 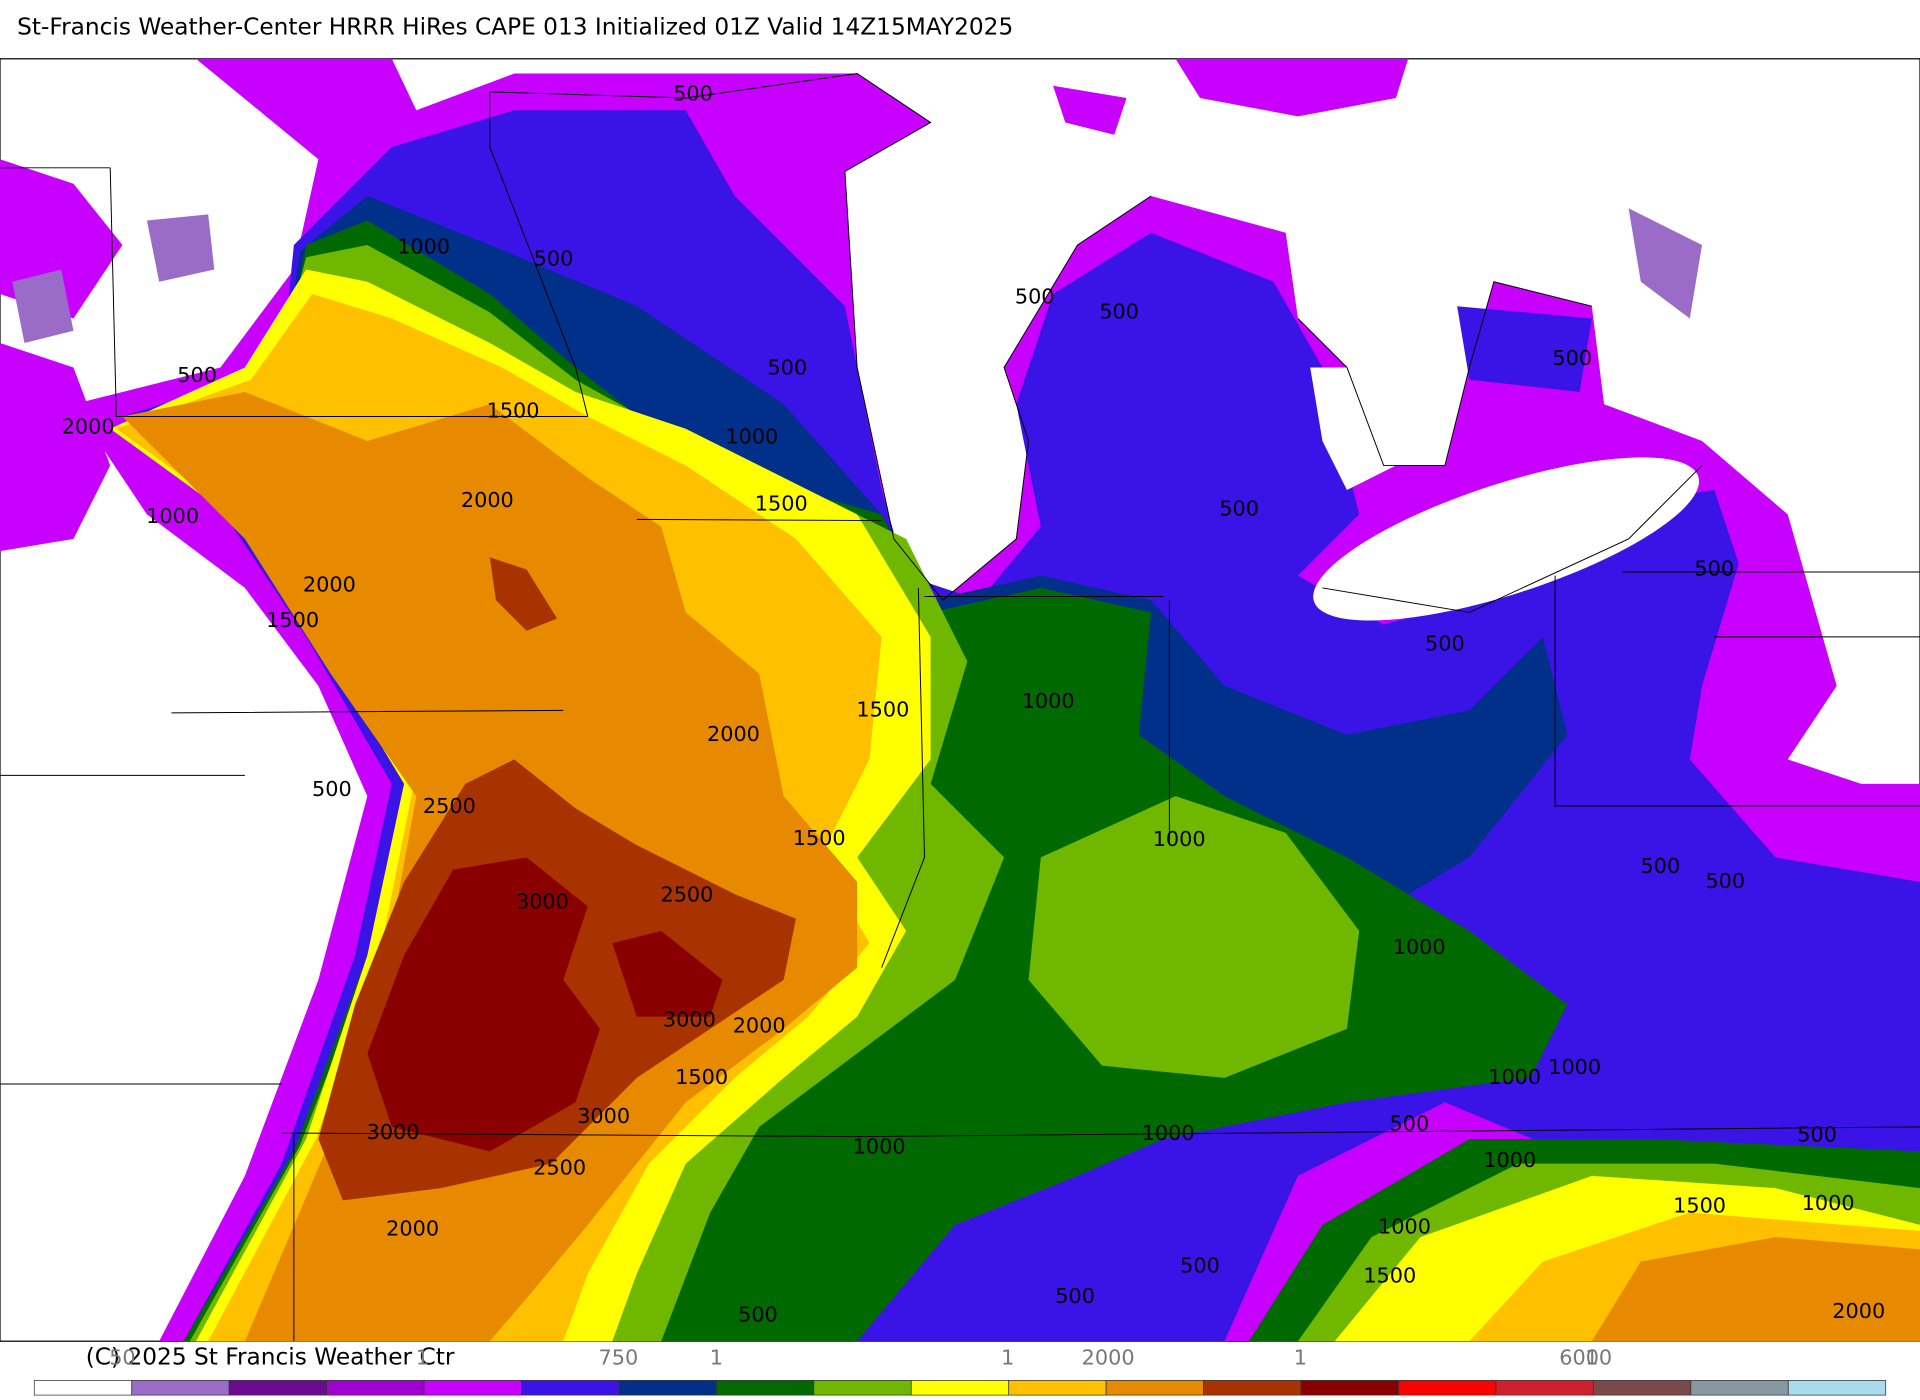 What do you see at coordinates (545, 1004) in the screenshot?
I see `region-darkred` at bounding box center [545, 1004].